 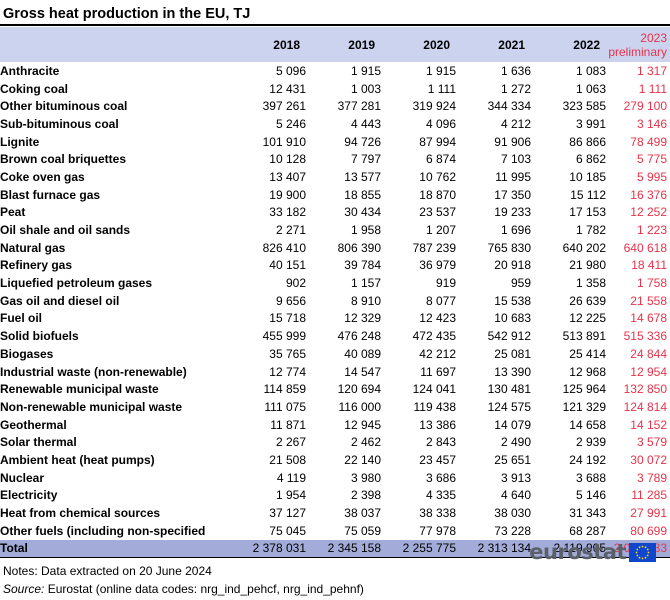 I want to click on value-cell: 377 281, so click(x=359, y=106).